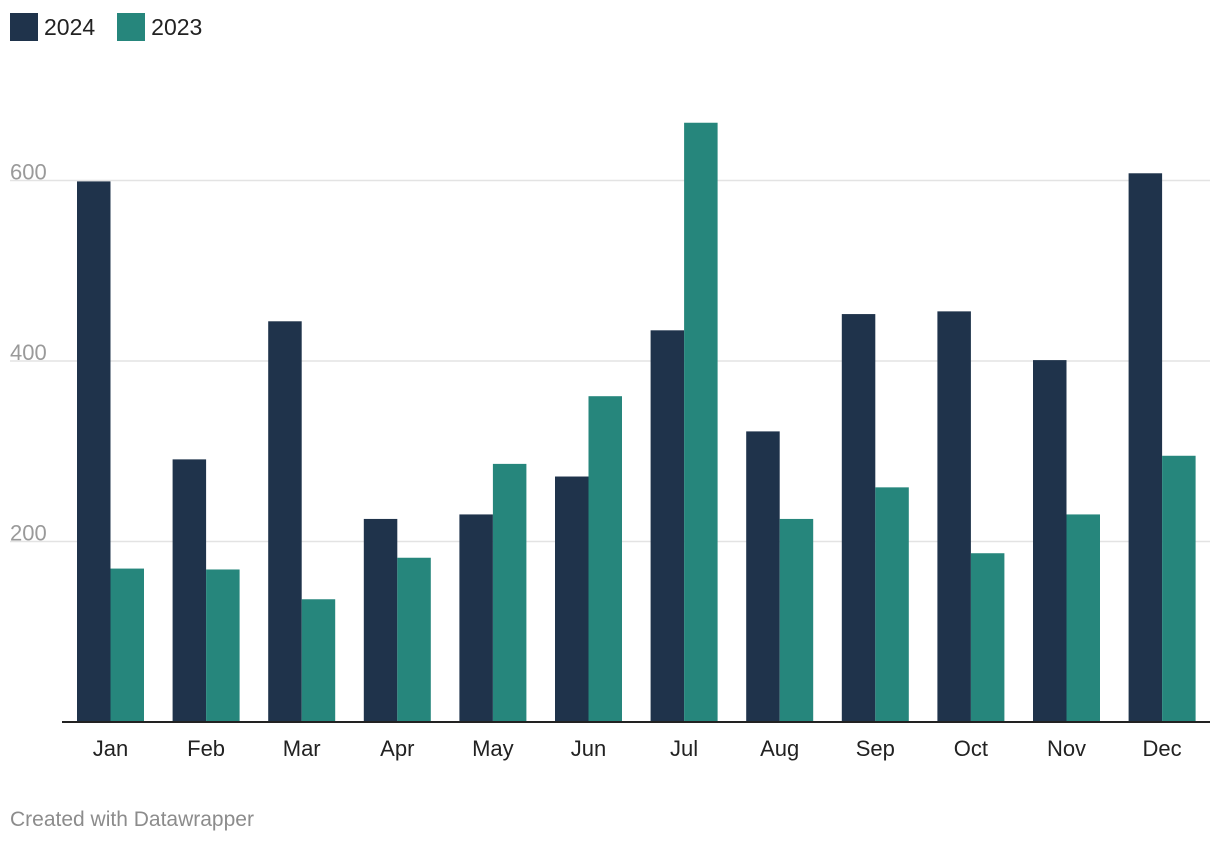 The height and width of the screenshot is (844, 1220). What do you see at coordinates (1066, 748) in the screenshot?
I see `x-tick-label-nov: Nov` at bounding box center [1066, 748].